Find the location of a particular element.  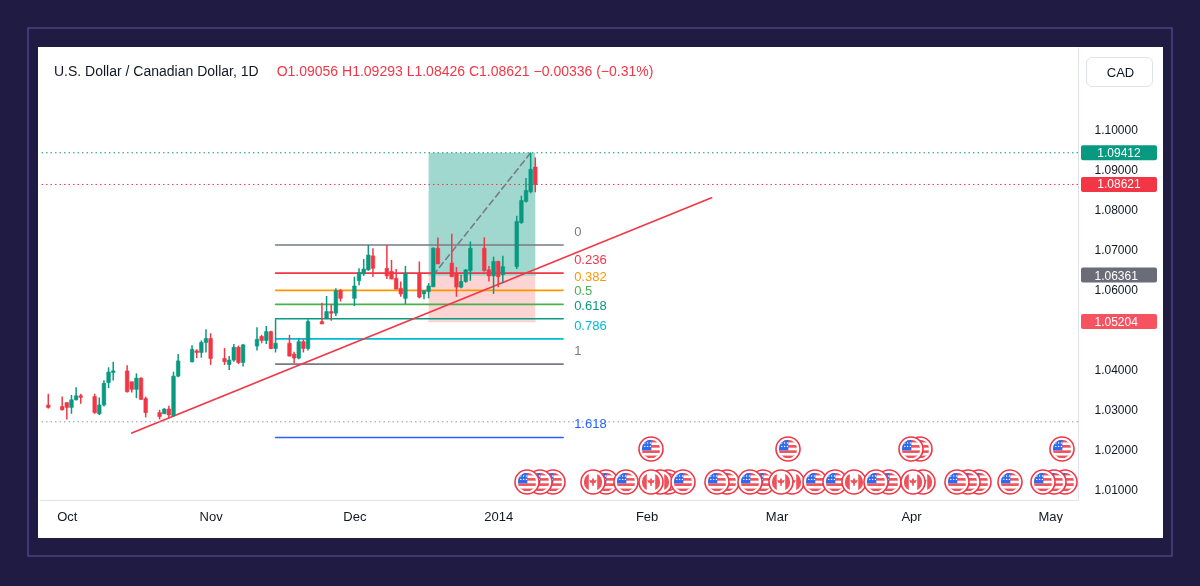

y-tick-label: 1.02000 is located at coordinates (1116, 450).